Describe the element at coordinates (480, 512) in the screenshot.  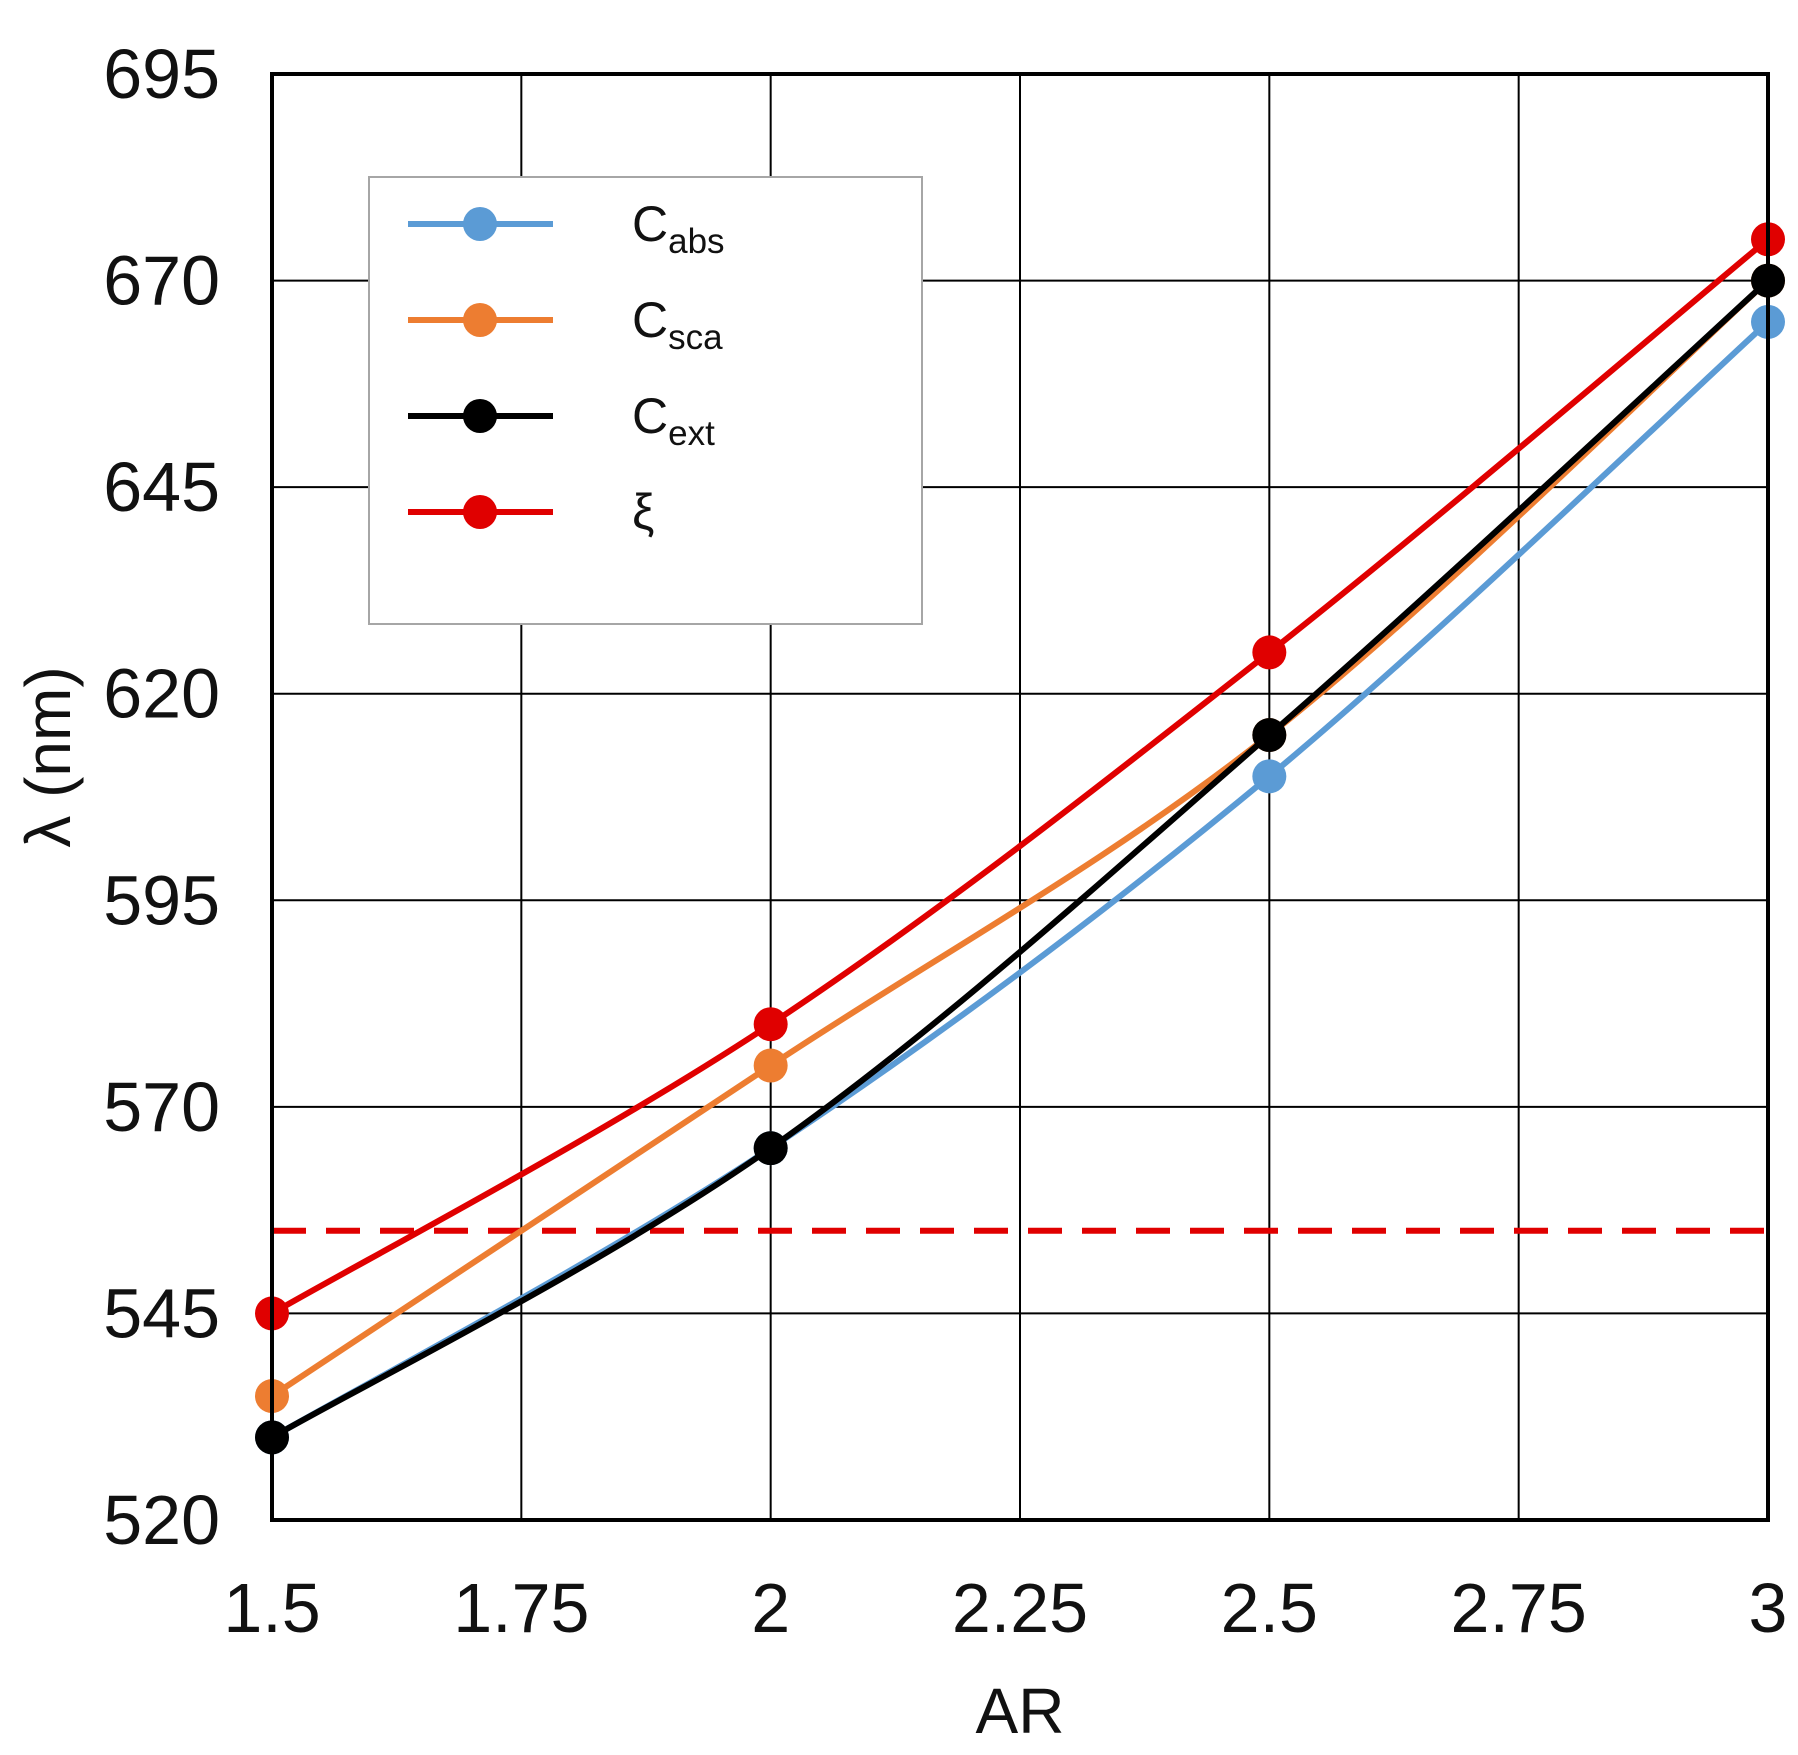
I see `legend-swatch-marker-xi` at that location.